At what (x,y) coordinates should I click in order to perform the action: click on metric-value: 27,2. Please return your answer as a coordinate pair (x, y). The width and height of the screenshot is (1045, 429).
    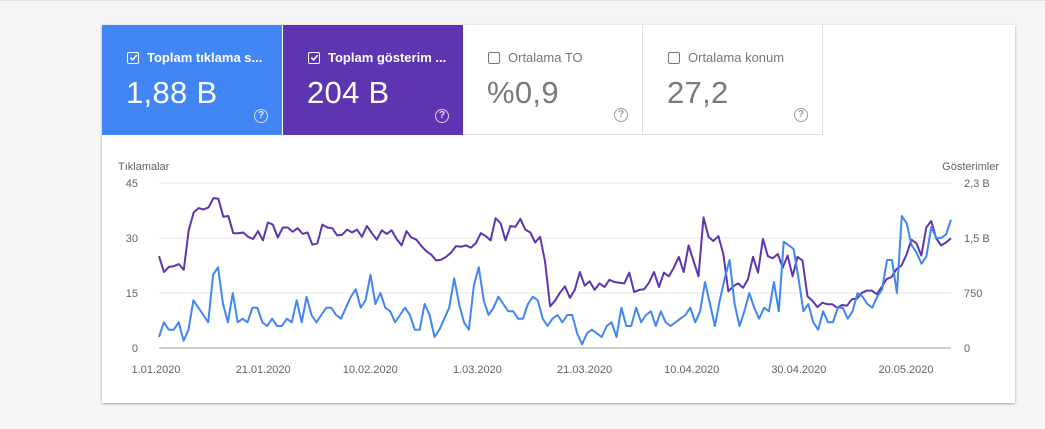
    Looking at the image, I should click on (698, 92).